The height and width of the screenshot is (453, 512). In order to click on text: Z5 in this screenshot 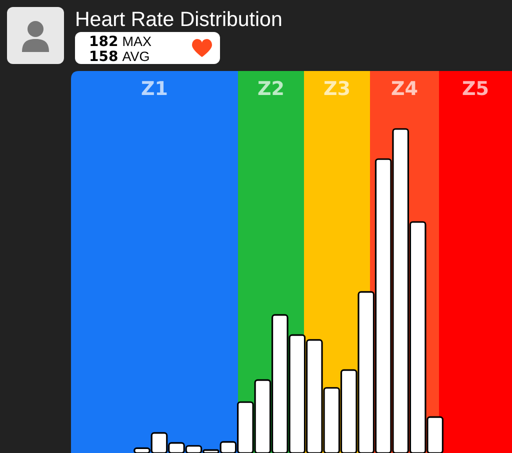, I will do `click(475, 89)`.